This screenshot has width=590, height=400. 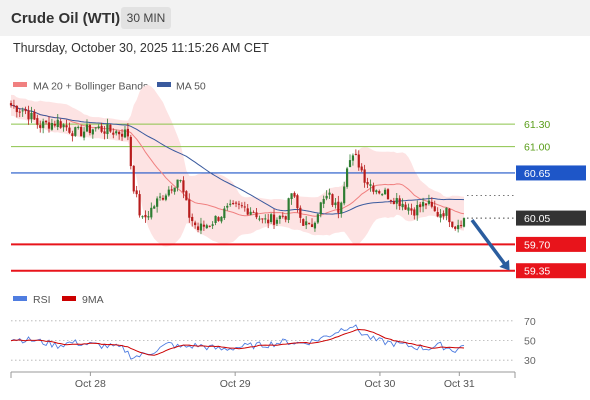 I want to click on rsi-line, so click(x=237, y=342).